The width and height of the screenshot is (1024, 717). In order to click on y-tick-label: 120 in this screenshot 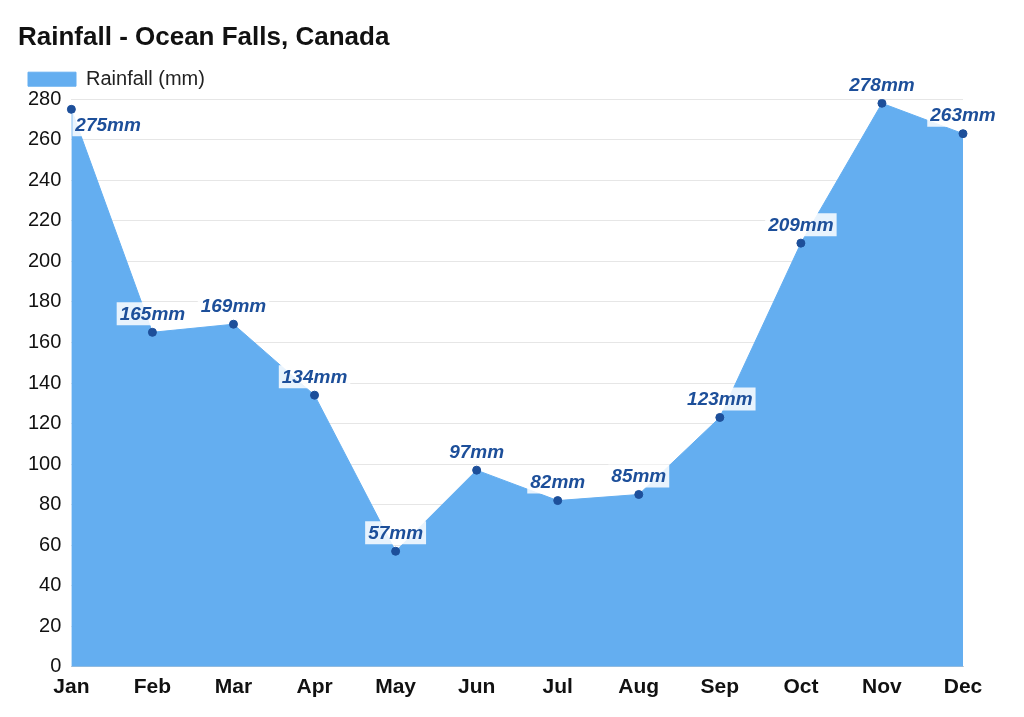, I will do `click(44, 422)`.